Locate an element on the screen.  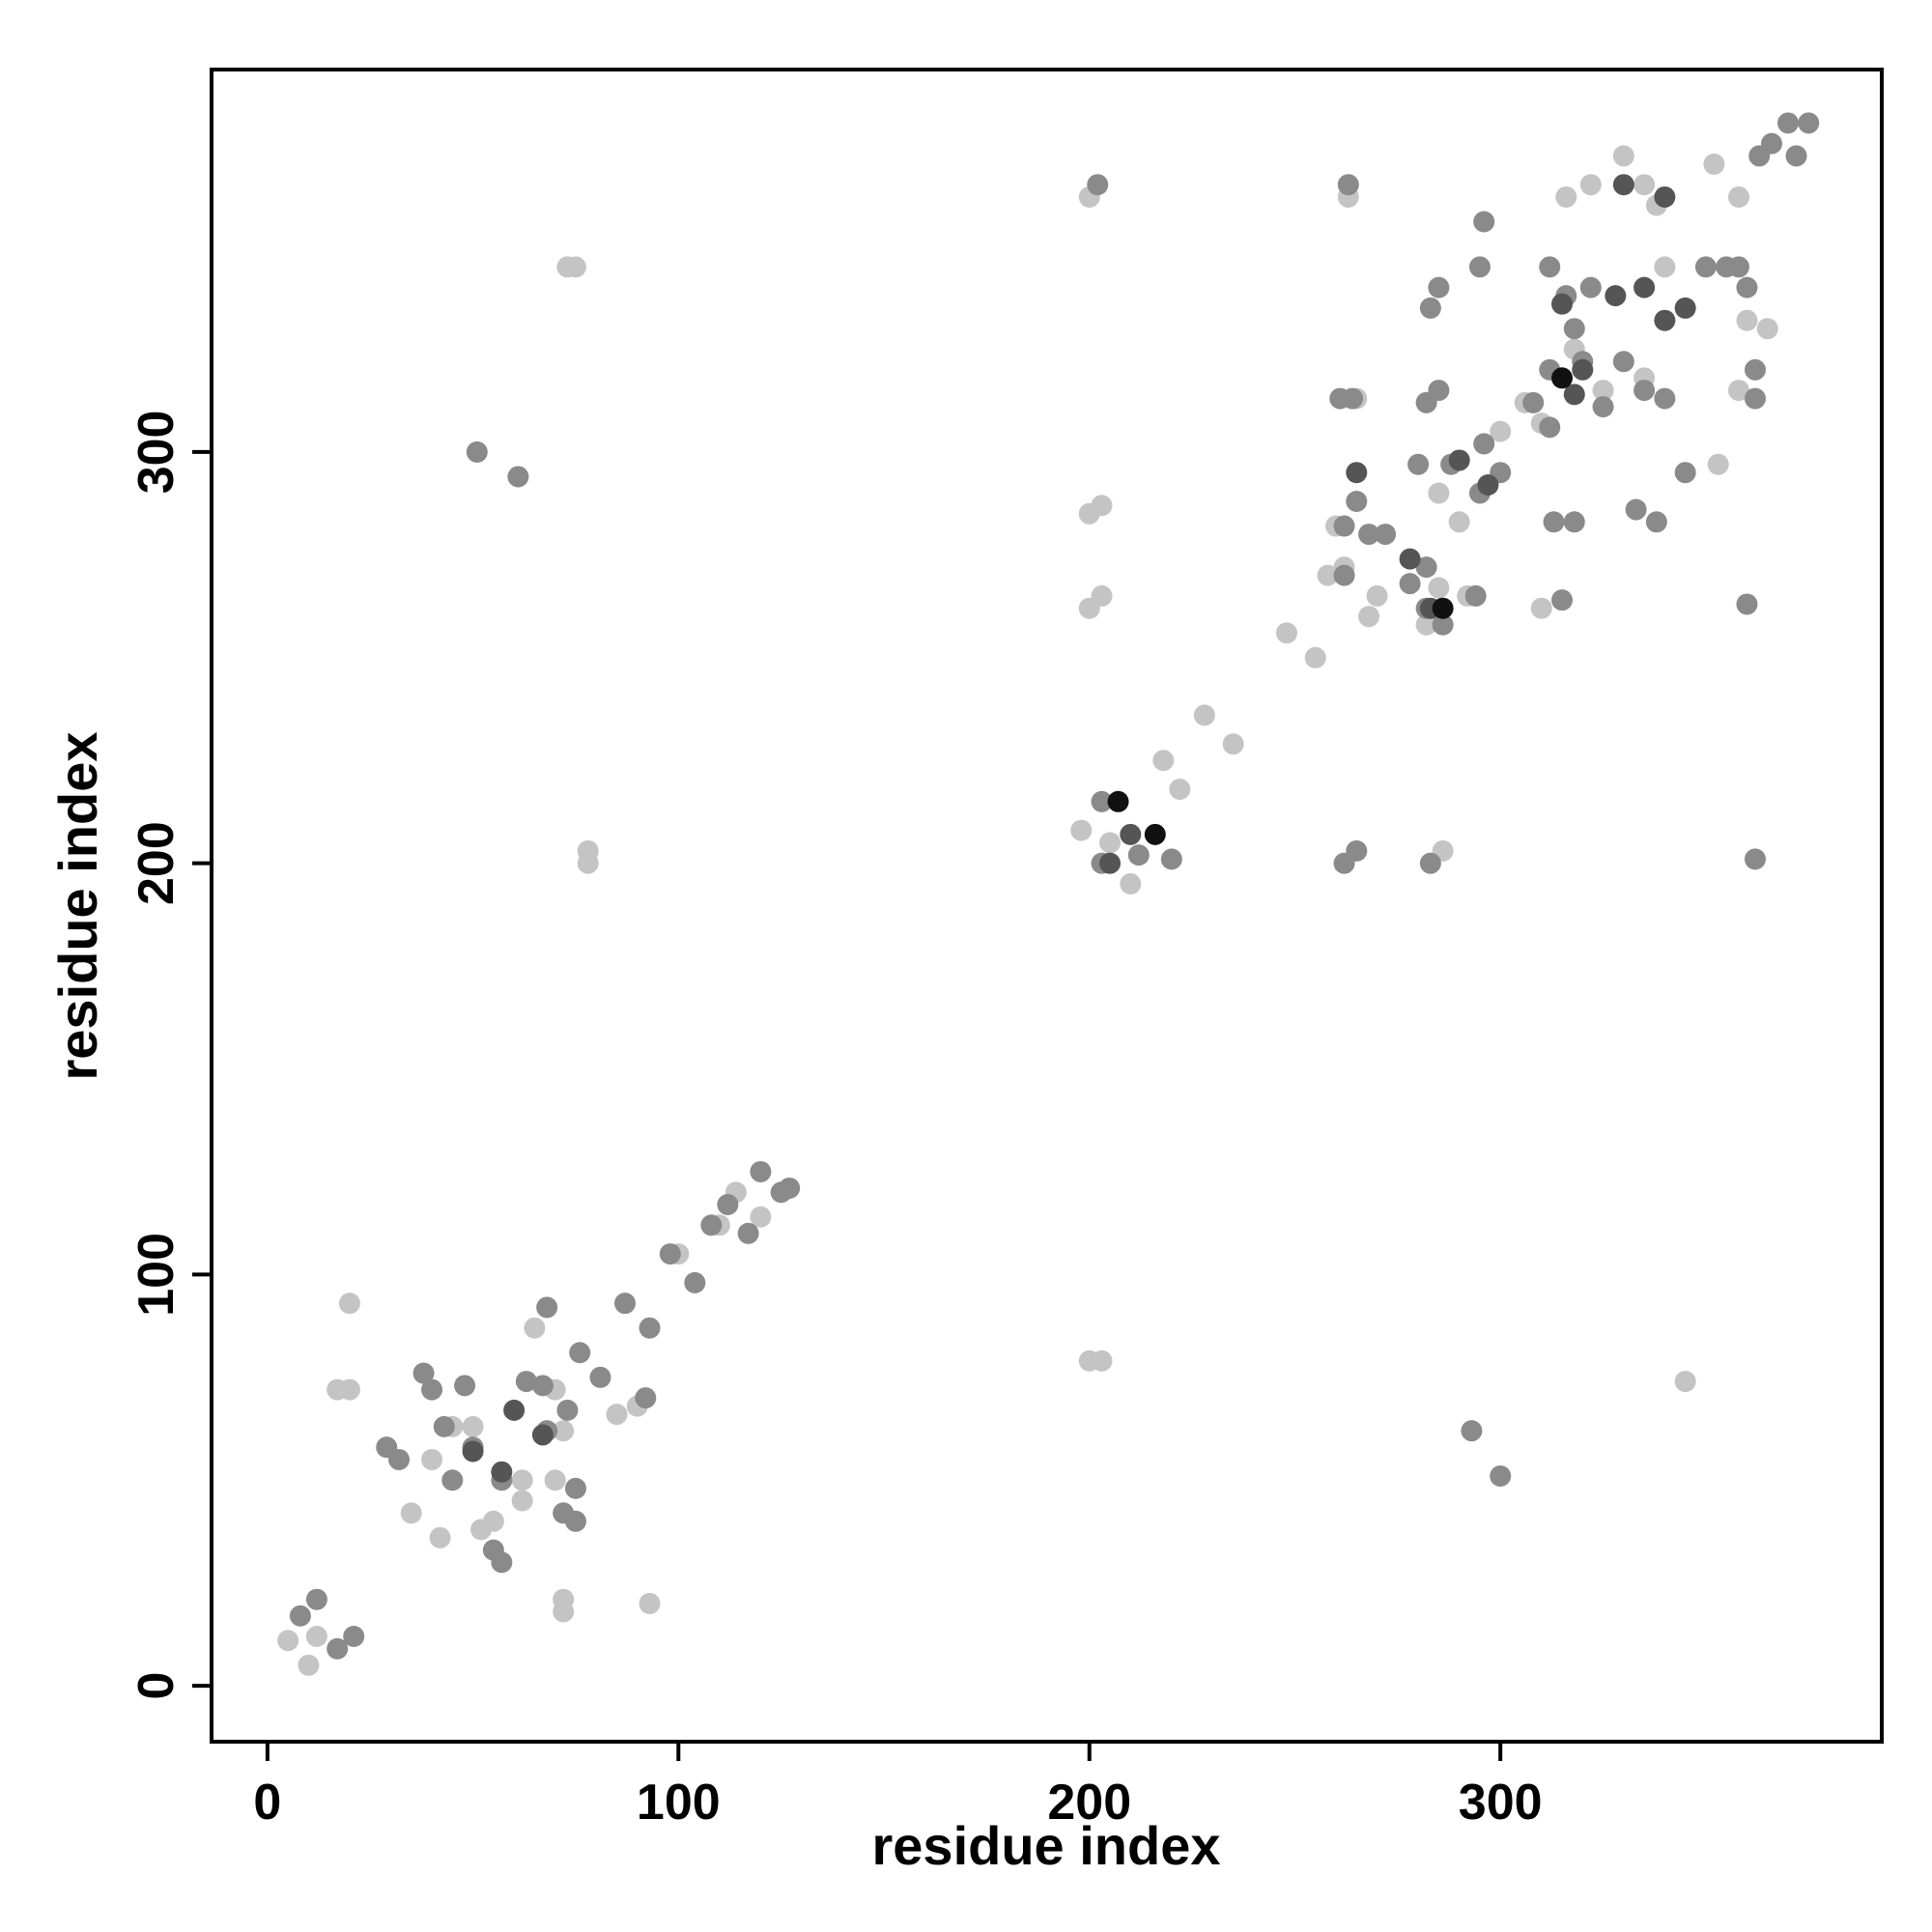
y-tick-label: 0 is located at coordinates (156, 1686).